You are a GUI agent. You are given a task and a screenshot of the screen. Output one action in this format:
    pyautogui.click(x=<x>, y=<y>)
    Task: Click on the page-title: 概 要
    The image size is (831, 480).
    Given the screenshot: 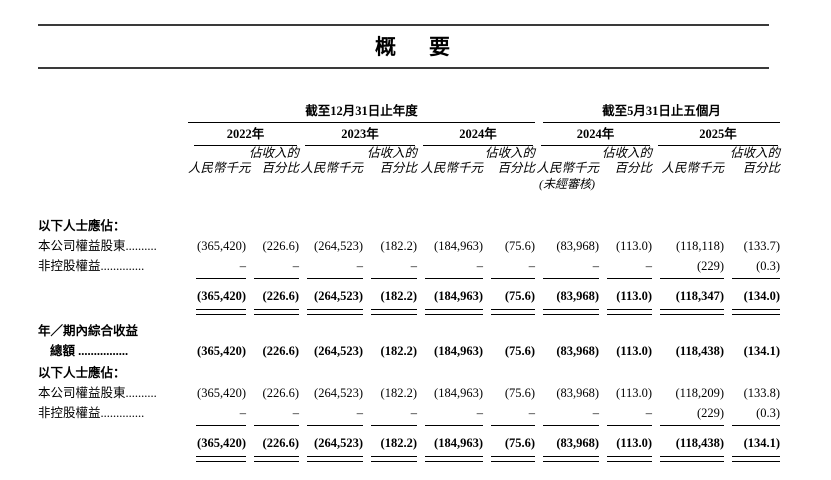 What is the action you would take?
    pyautogui.click(x=415, y=47)
    